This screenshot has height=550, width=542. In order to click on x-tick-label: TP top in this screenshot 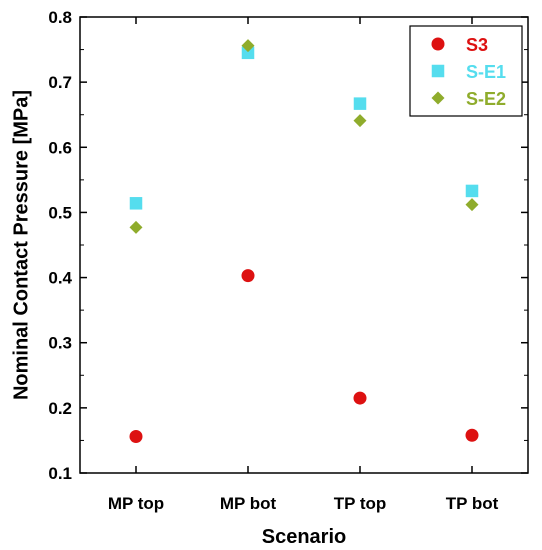, I will do `click(360, 503)`.